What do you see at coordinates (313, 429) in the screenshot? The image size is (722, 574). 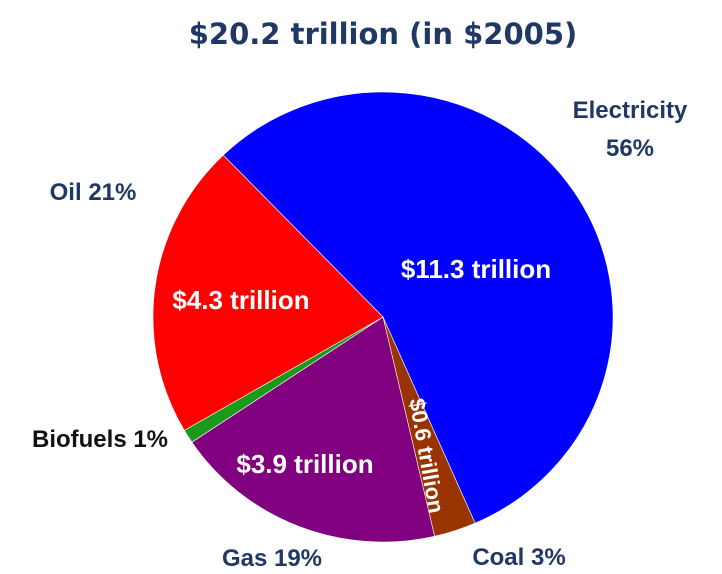 I see `pie-slice-gas` at bounding box center [313, 429].